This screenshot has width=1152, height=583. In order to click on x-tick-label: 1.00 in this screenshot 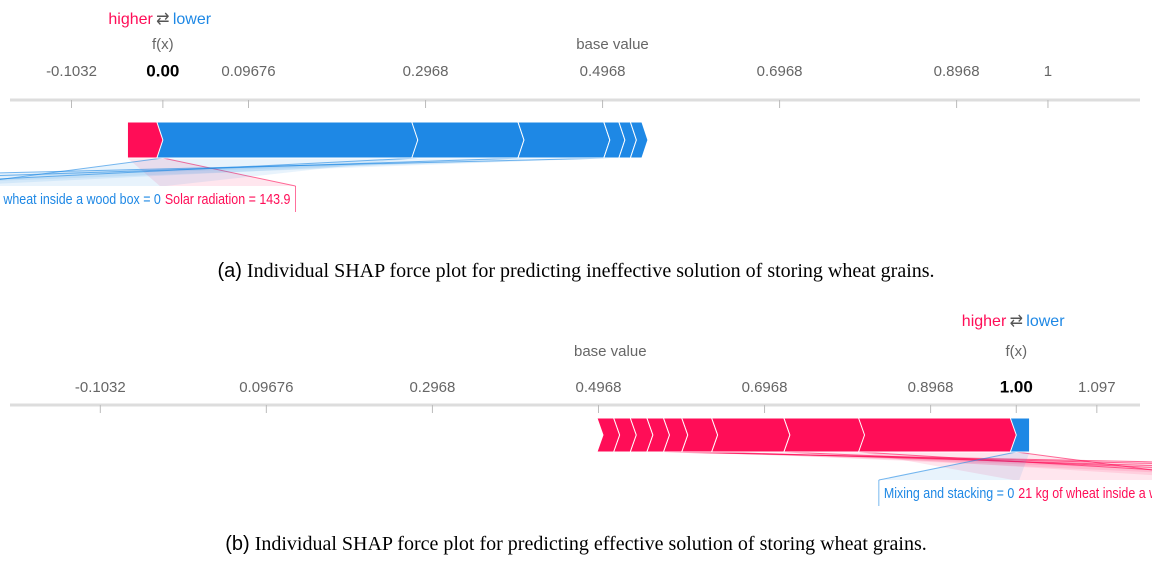, I will do `click(1016, 386)`.